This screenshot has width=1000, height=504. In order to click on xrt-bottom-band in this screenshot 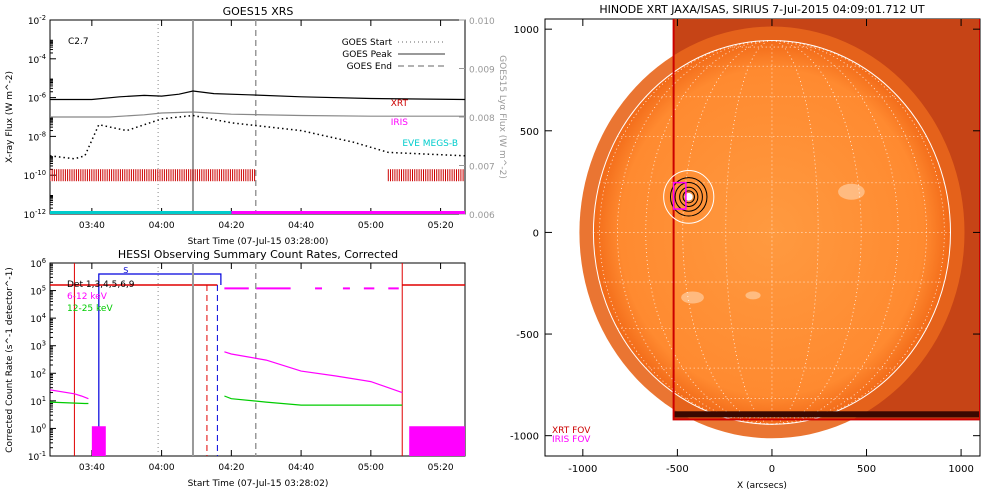, I will do `click(826, 414)`.